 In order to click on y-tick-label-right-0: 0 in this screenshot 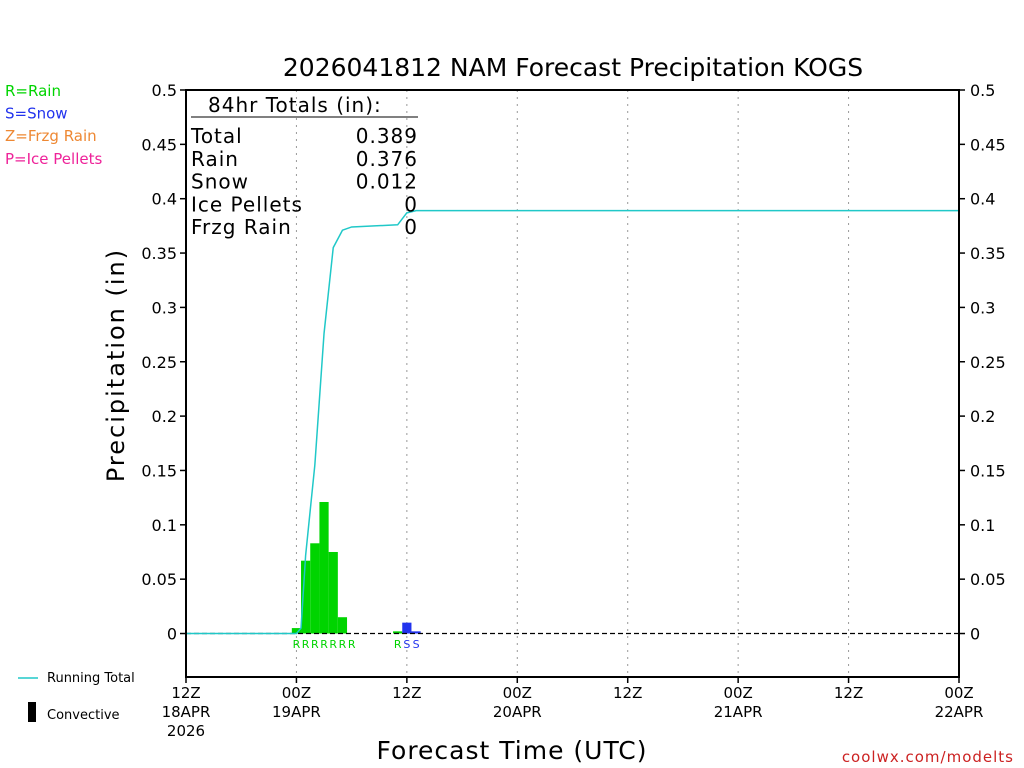, I will do `click(975, 634)`.